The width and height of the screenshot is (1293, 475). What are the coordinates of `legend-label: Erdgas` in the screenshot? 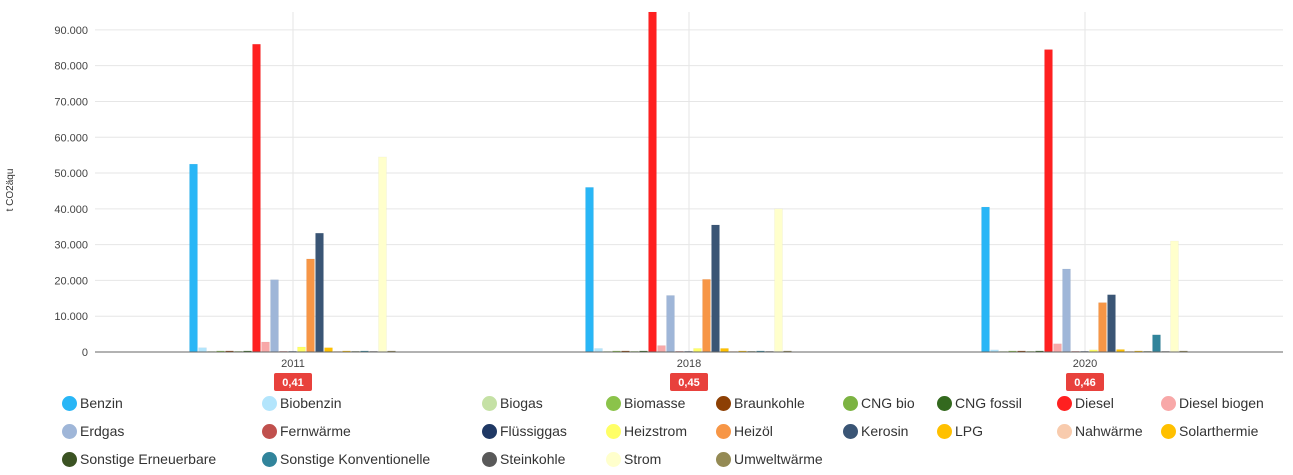 It's located at (102, 431).